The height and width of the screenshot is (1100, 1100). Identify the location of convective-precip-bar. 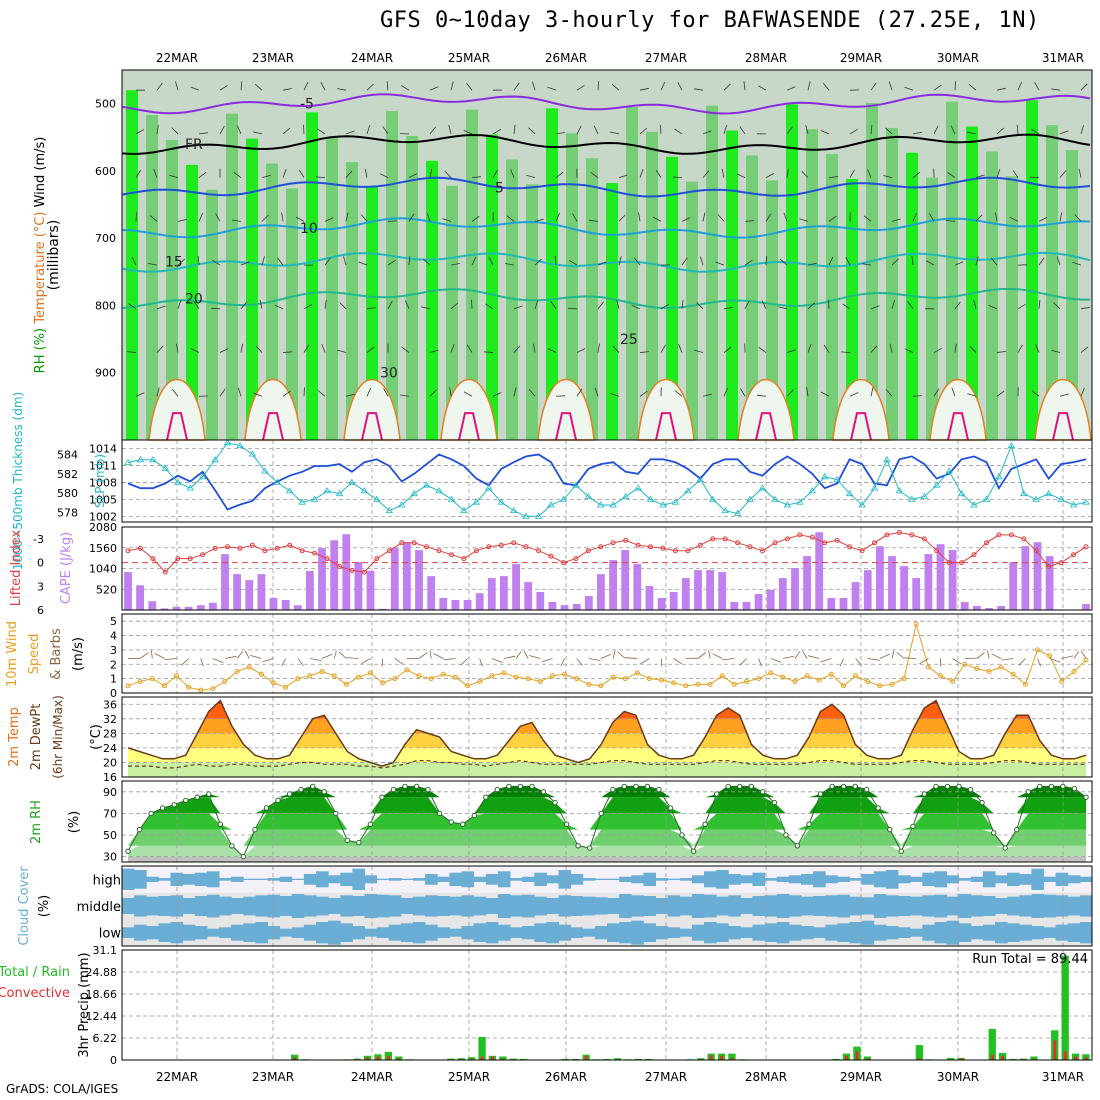
(1086, 1058).